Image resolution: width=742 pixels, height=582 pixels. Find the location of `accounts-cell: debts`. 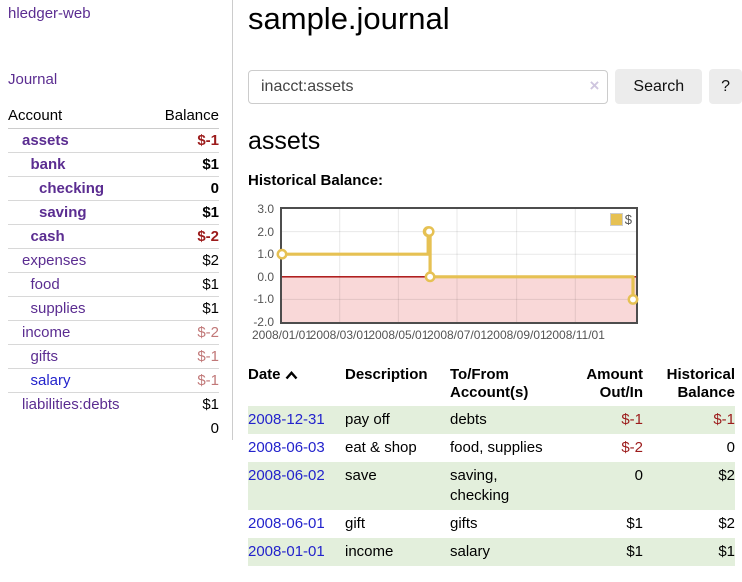

accounts-cell: debts is located at coordinates (468, 419).